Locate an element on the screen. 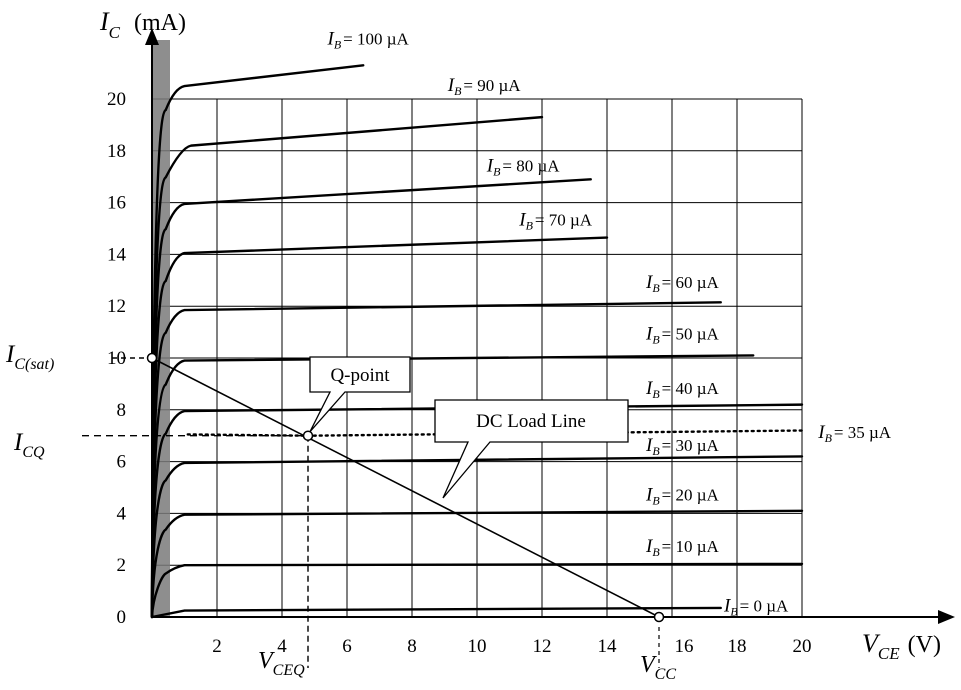 The height and width of the screenshot is (690, 961). x-tick-label-20: 20 is located at coordinates (802, 646).